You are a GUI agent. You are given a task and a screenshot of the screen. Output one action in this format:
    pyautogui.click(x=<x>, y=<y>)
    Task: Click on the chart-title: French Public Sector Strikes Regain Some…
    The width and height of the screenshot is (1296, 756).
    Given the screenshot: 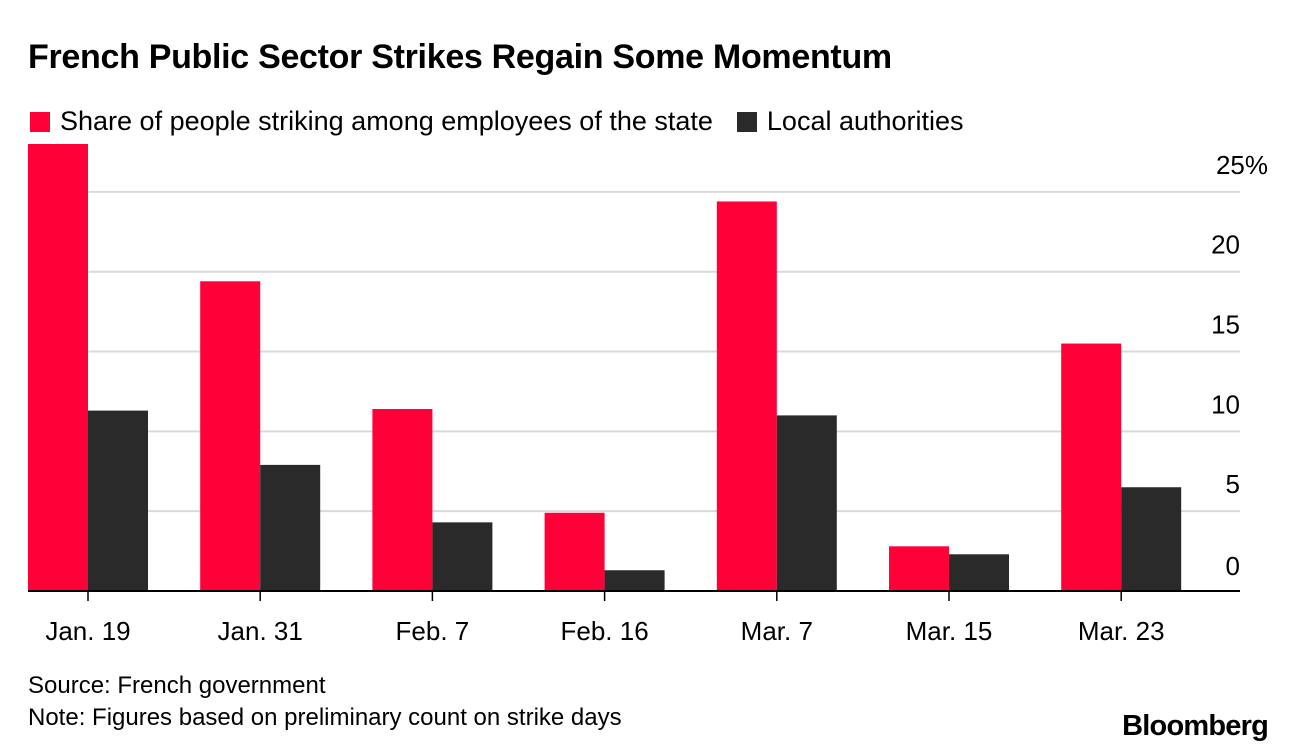 What is the action you would take?
    pyautogui.click(x=460, y=57)
    